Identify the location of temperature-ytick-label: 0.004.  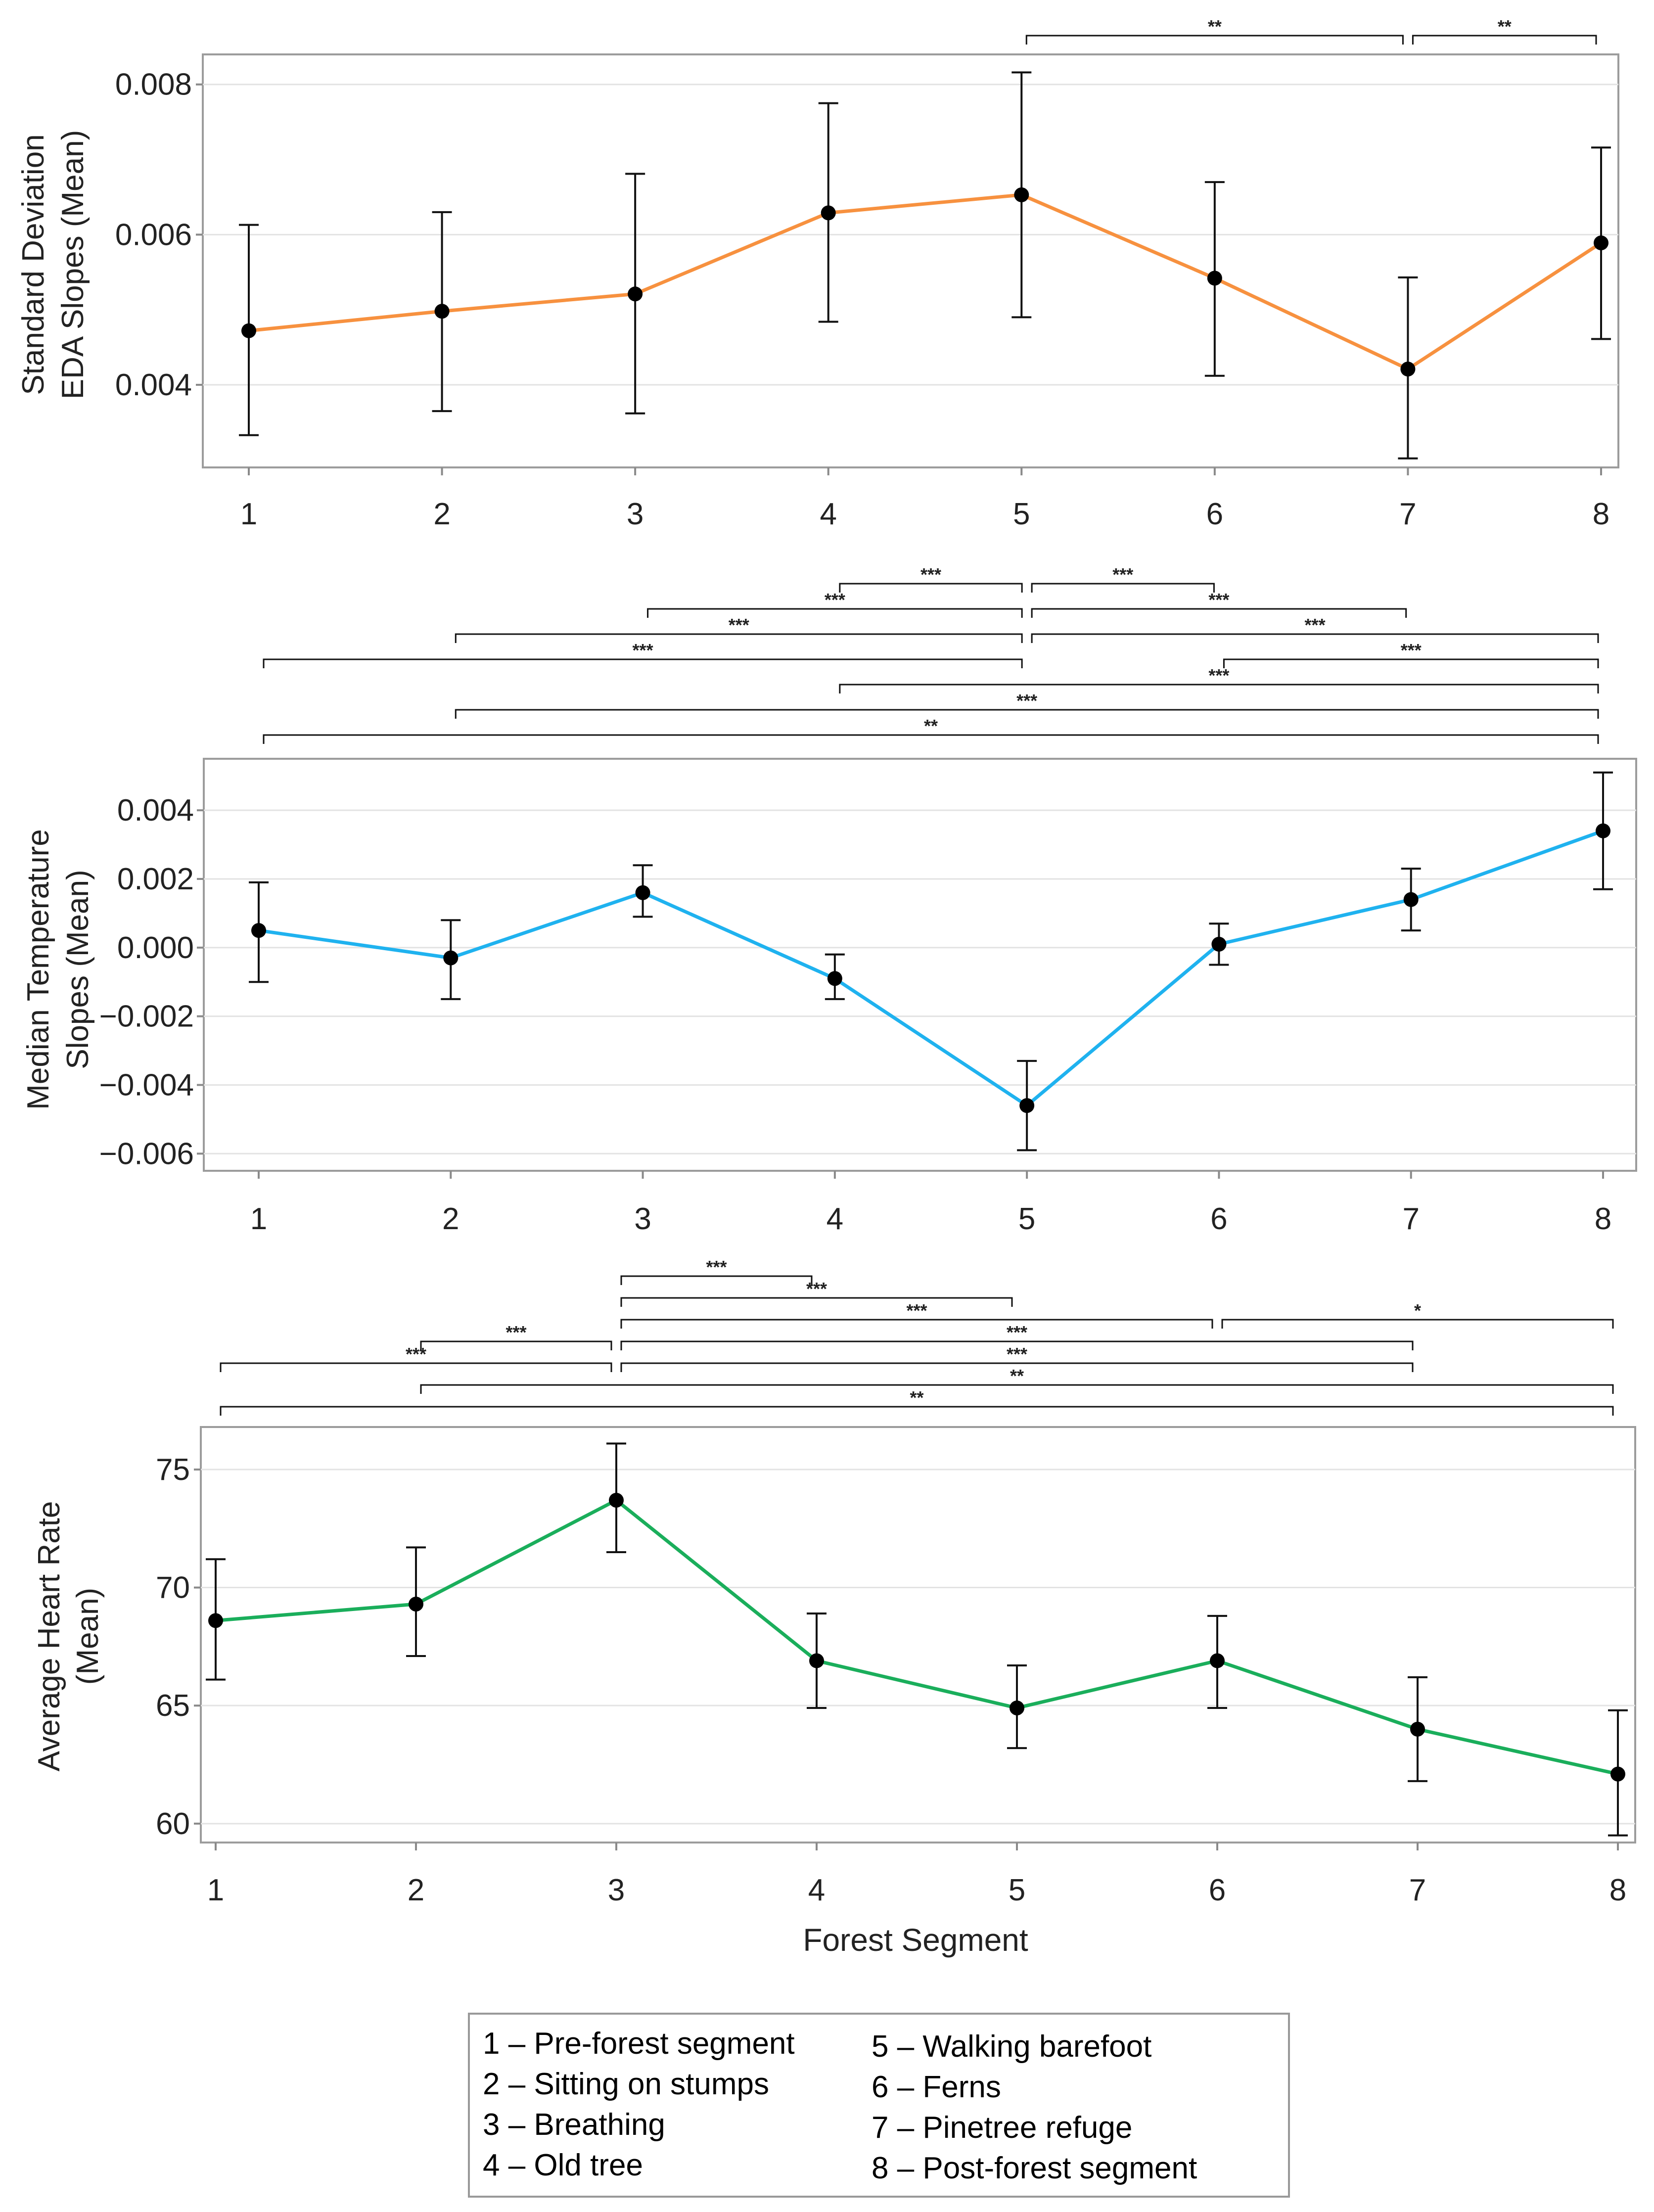
(155, 811).